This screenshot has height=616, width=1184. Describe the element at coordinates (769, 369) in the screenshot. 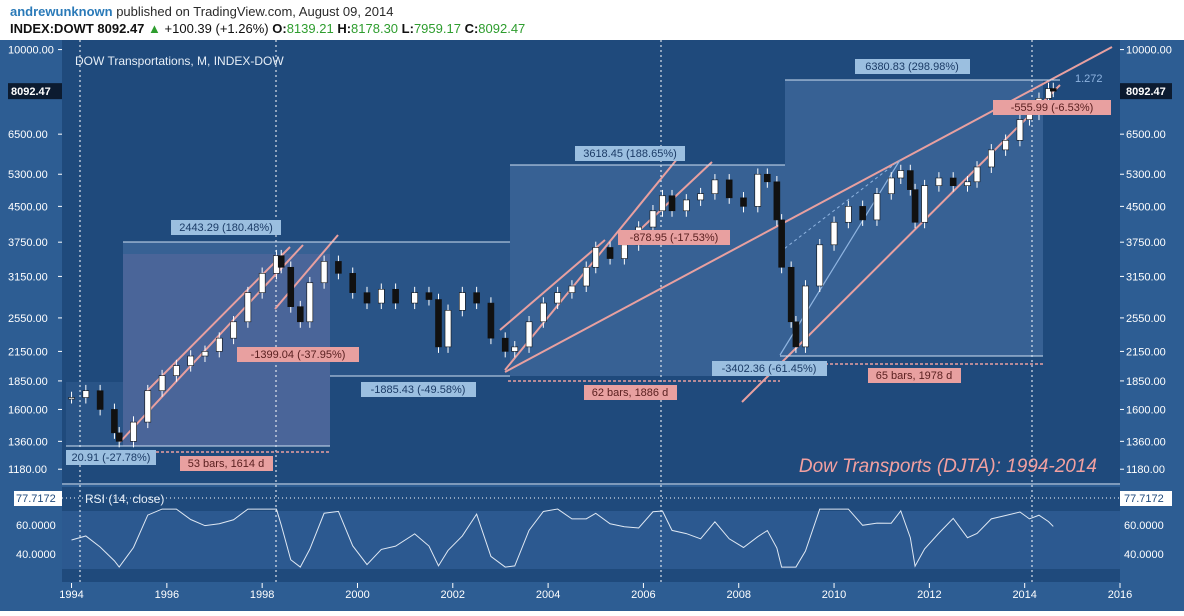

I see `range-label-6: -3402.36 (-61.45%)` at that location.